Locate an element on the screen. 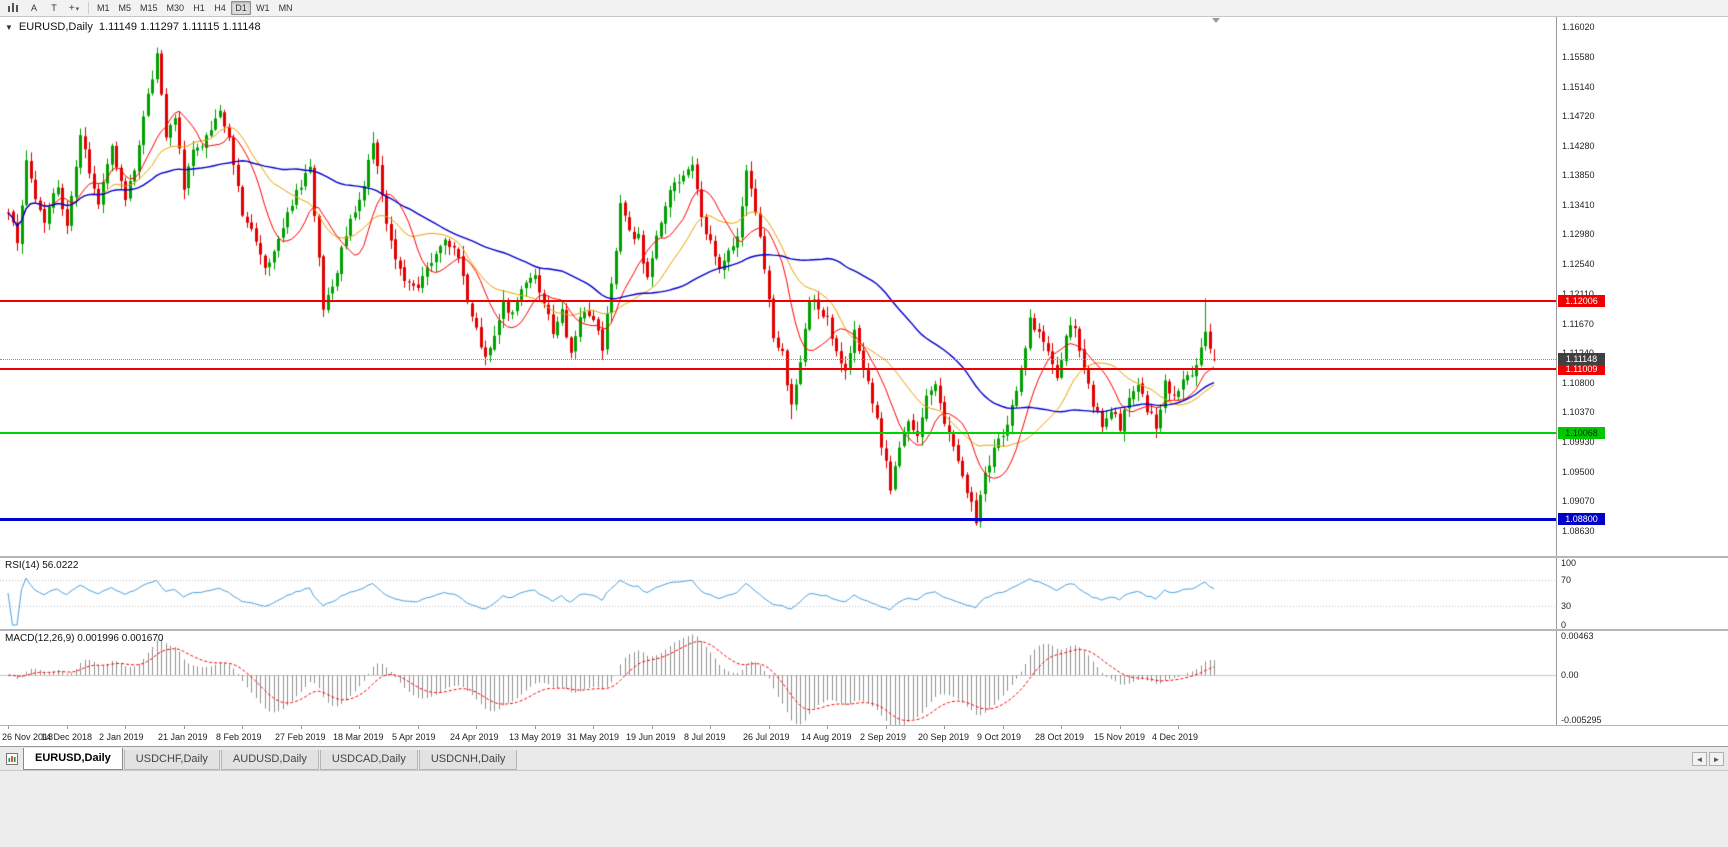  date-label: 5 Apr 2019 is located at coordinates (414, 737).